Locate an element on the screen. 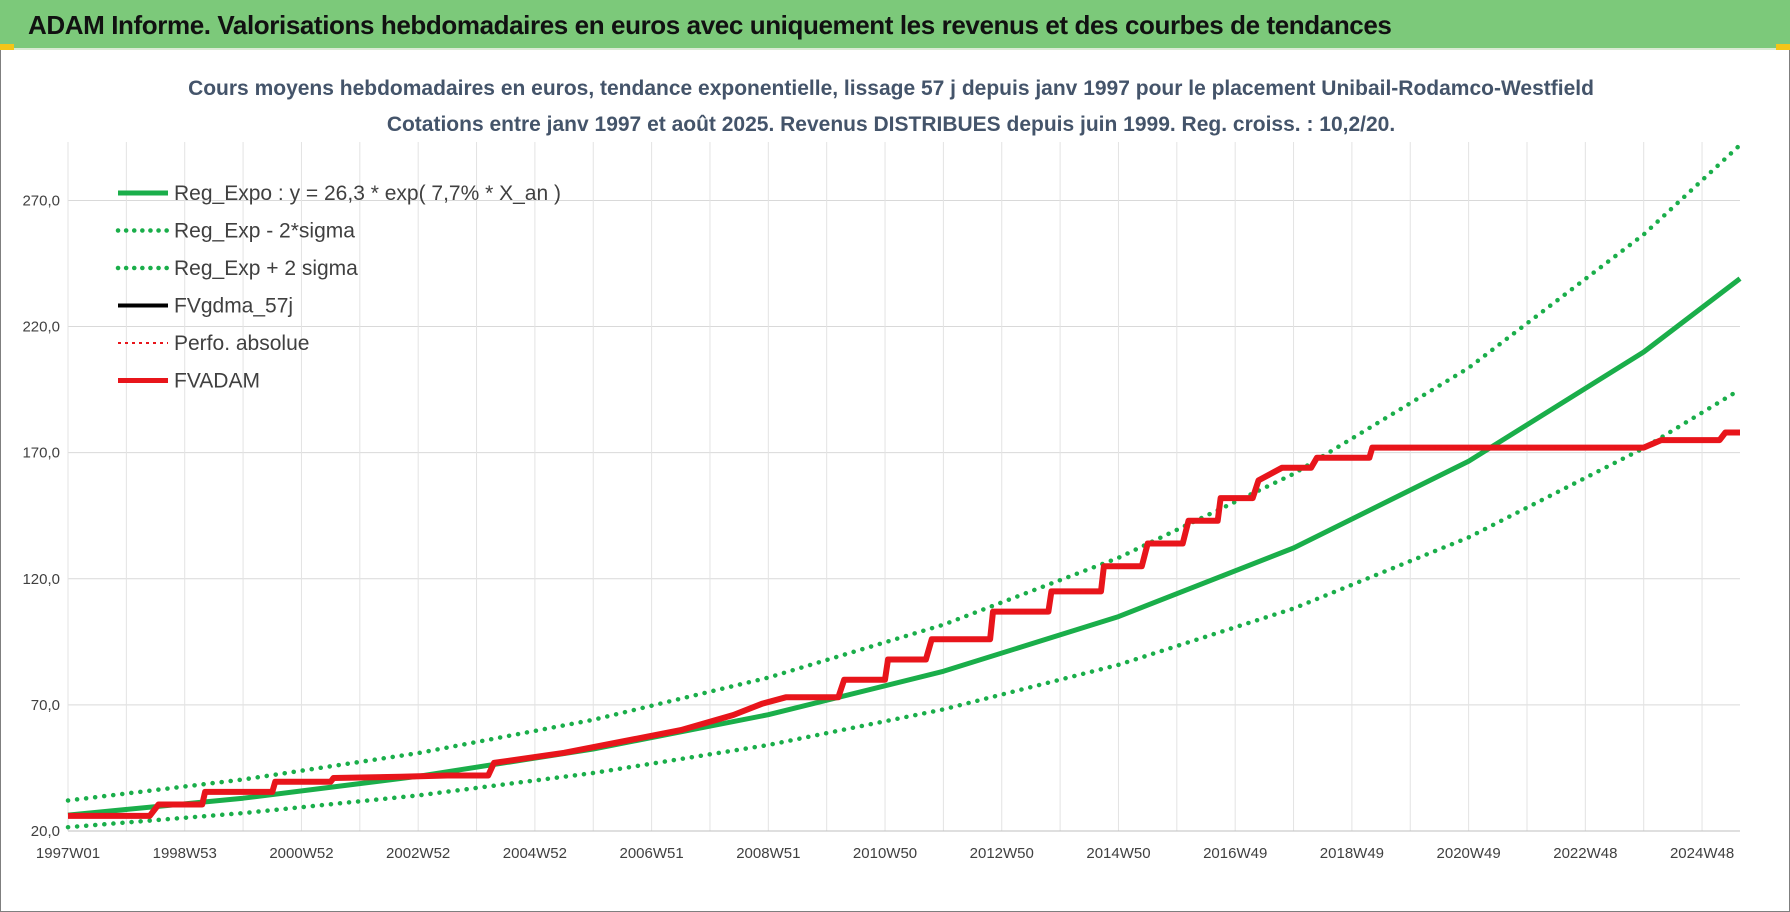 The width and height of the screenshot is (1790, 912). x-tick-label: 2010W50 is located at coordinates (885, 853).